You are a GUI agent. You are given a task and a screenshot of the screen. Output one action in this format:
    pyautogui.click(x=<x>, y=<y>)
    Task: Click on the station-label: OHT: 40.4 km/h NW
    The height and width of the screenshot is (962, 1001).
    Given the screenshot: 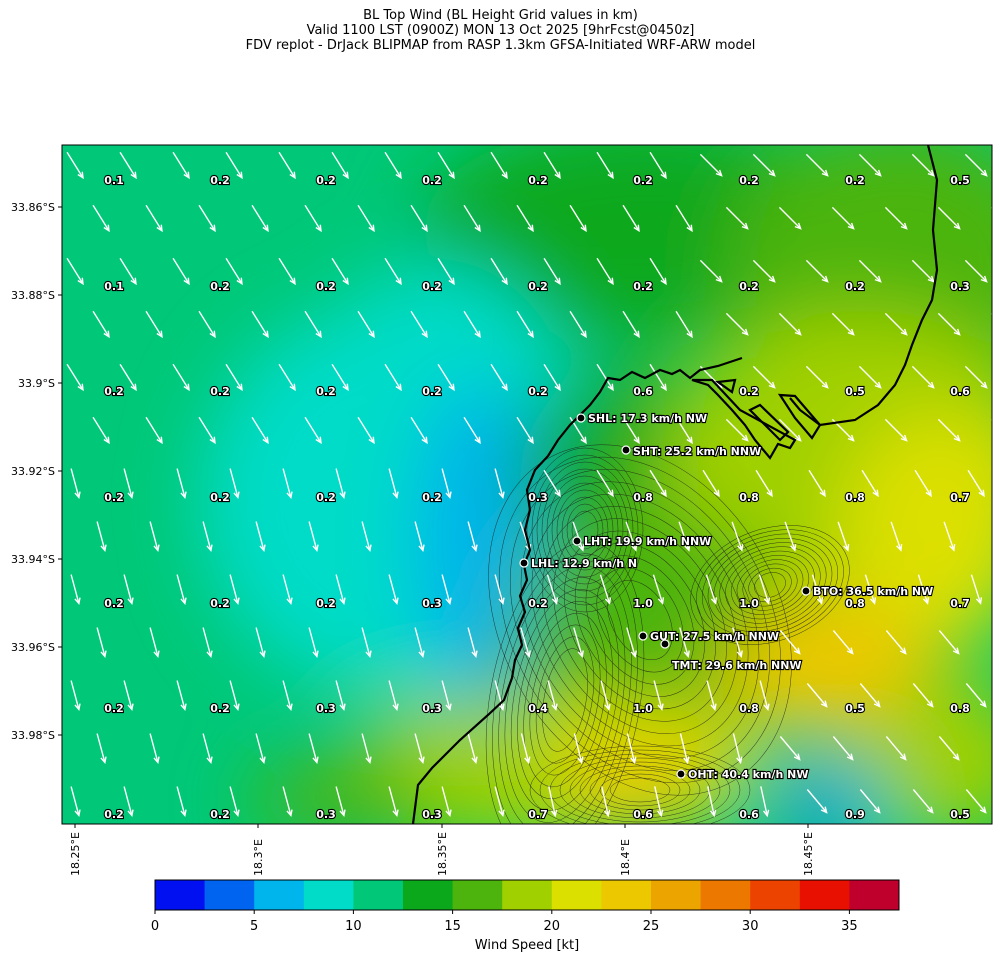 What is the action you would take?
    pyautogui.click(x=748, y=774)
    